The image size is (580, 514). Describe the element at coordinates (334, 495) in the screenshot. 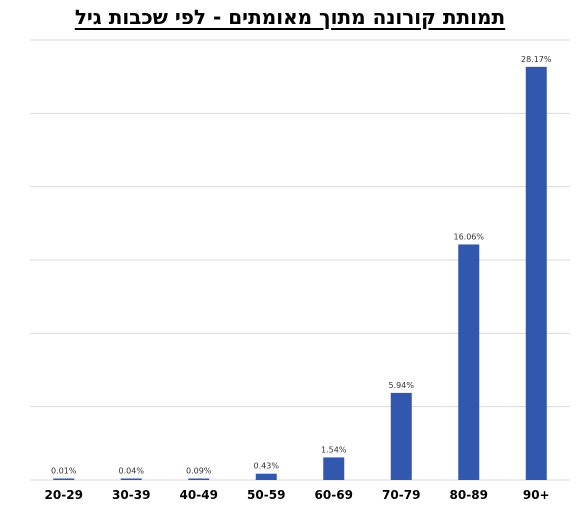

I see `x-tick-label-60-69: 60-69` at that location.